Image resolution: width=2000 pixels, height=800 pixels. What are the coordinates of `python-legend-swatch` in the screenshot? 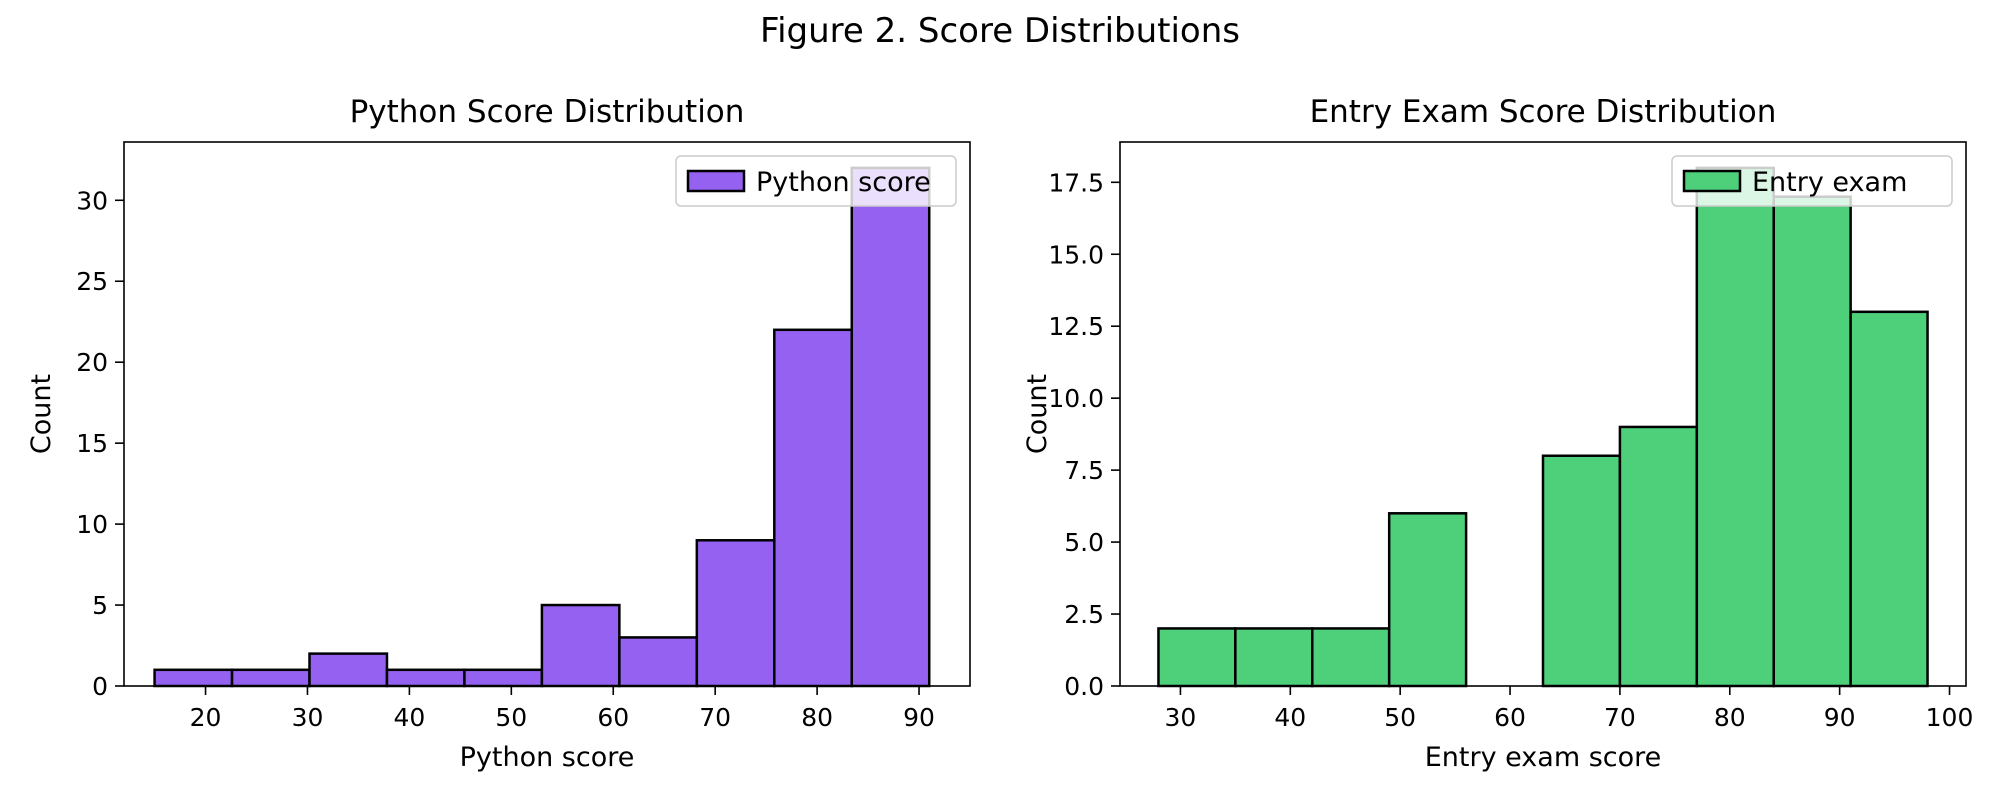 It's located at (716, 181).